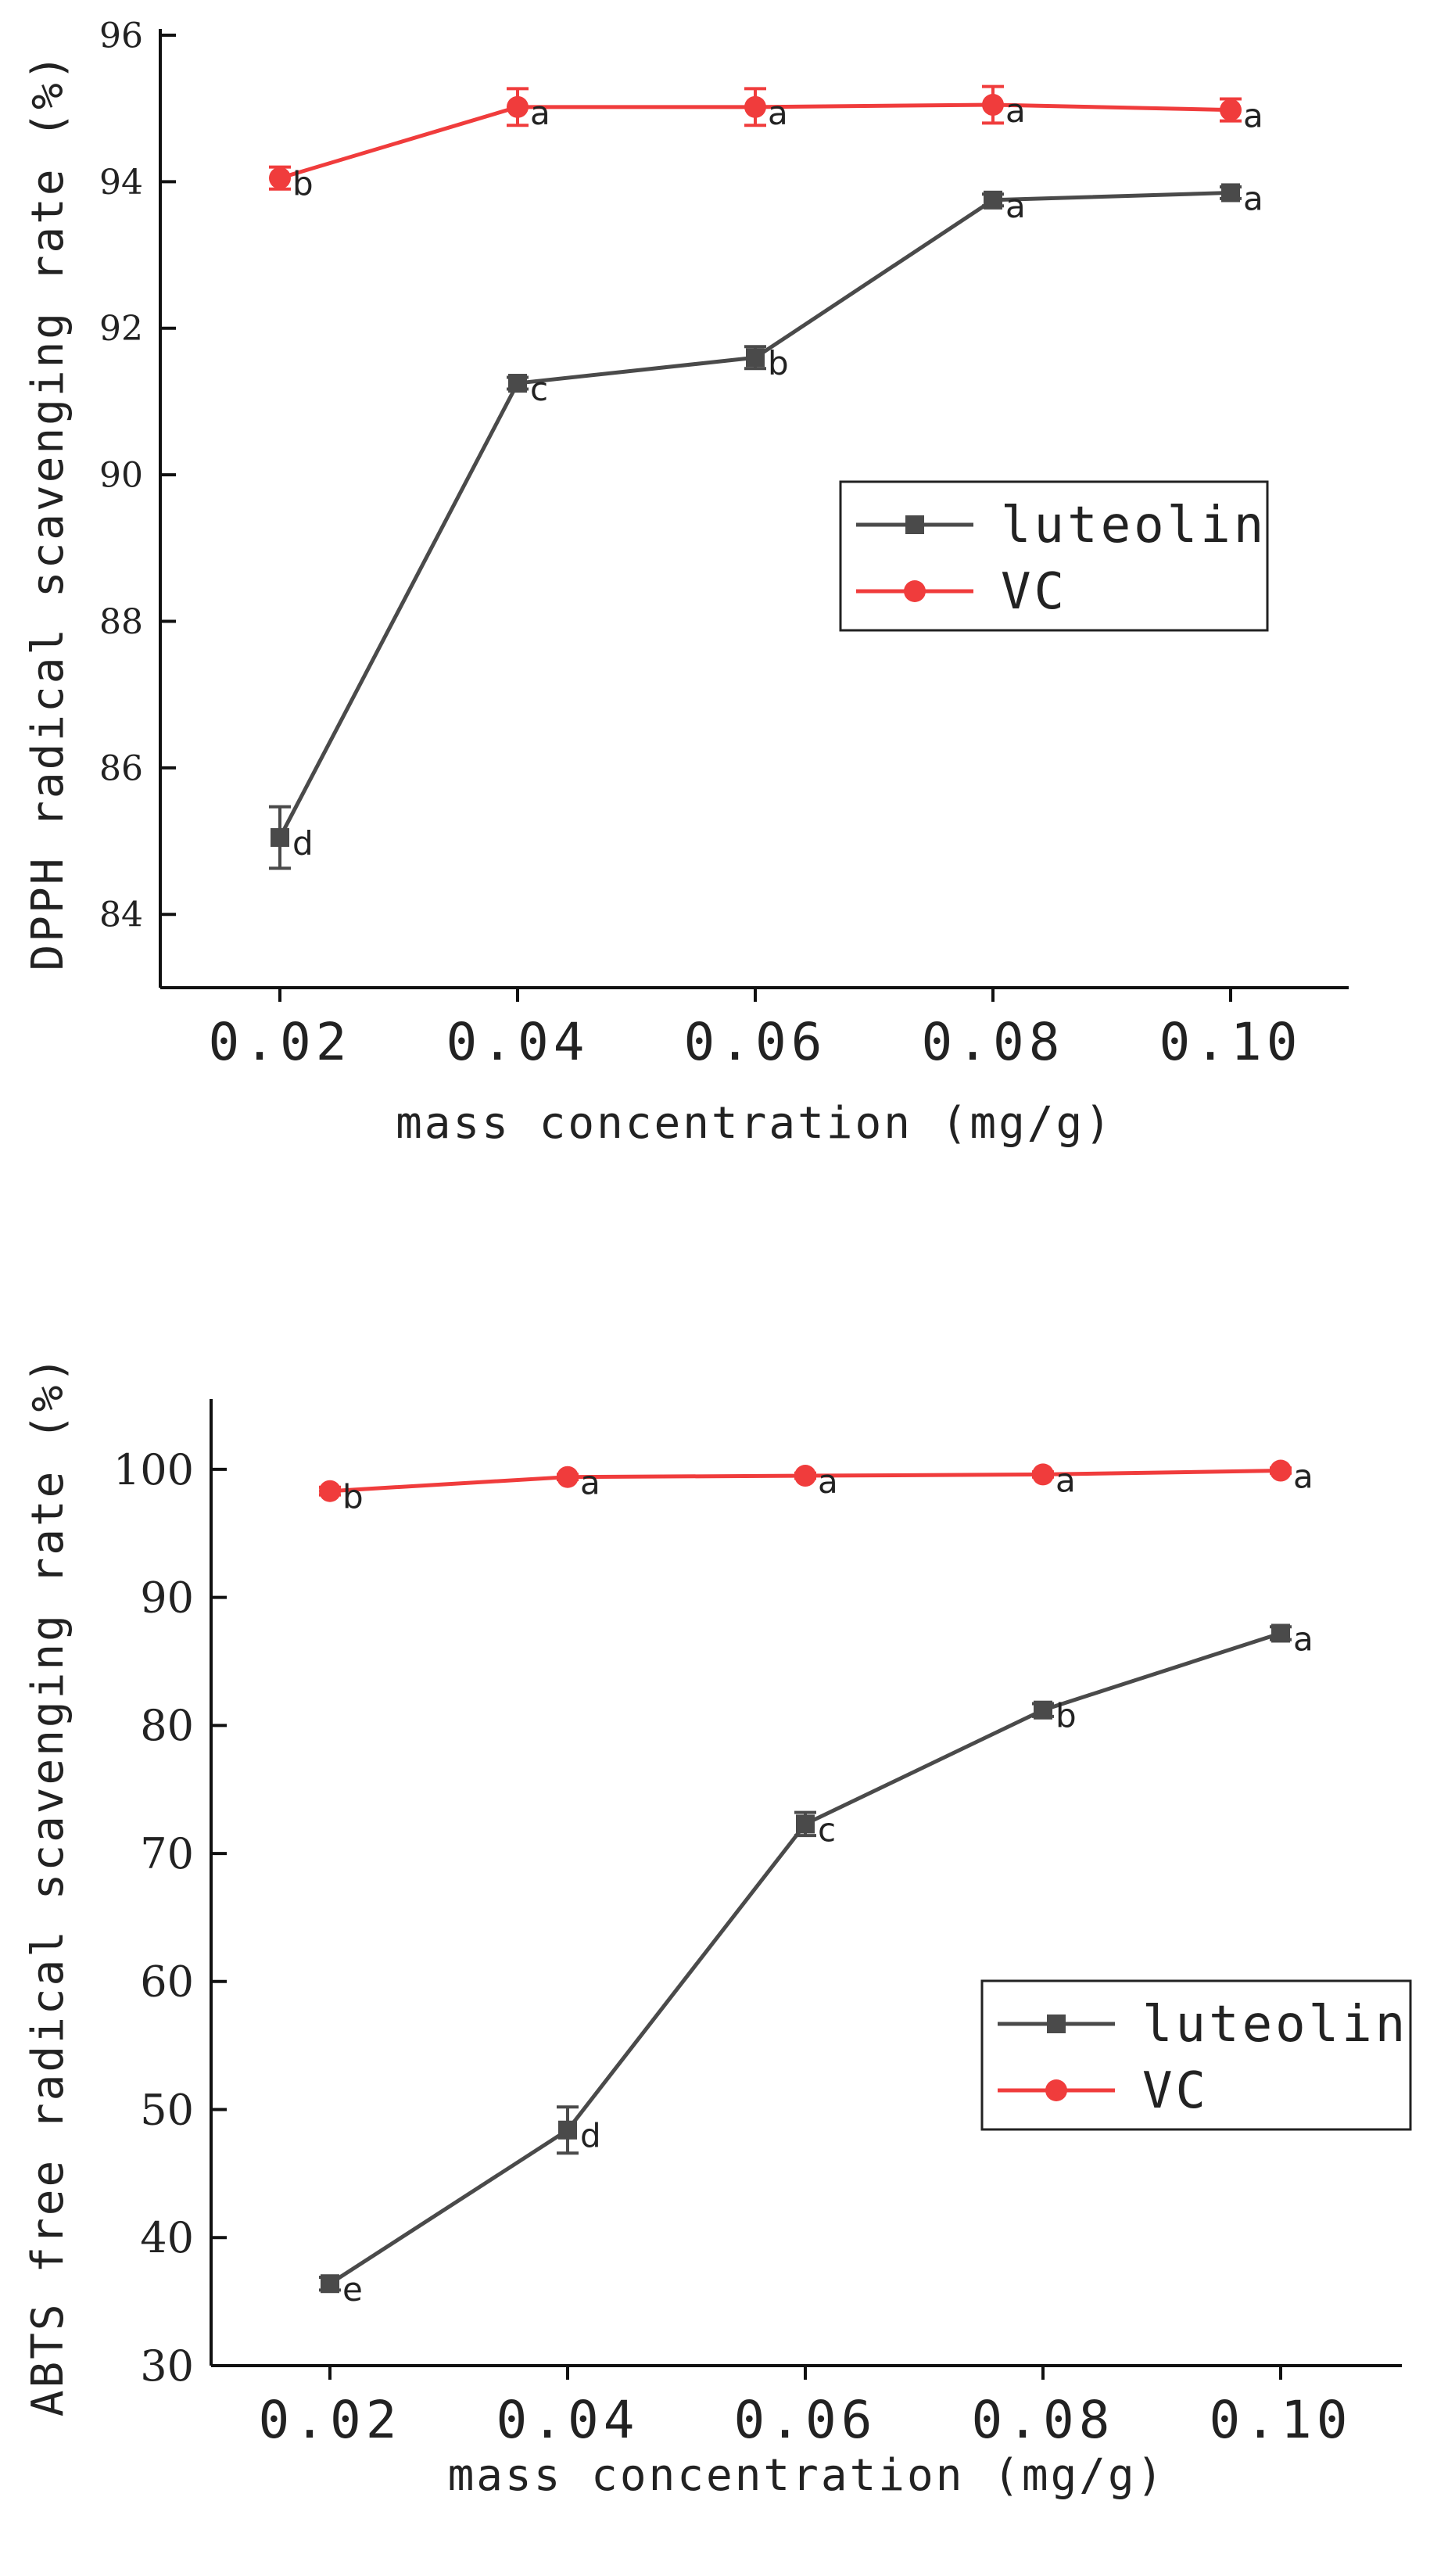 This screenshot has height=2576, width=1430. I want to click on y-tick-label: 40, so click(167, 2237).